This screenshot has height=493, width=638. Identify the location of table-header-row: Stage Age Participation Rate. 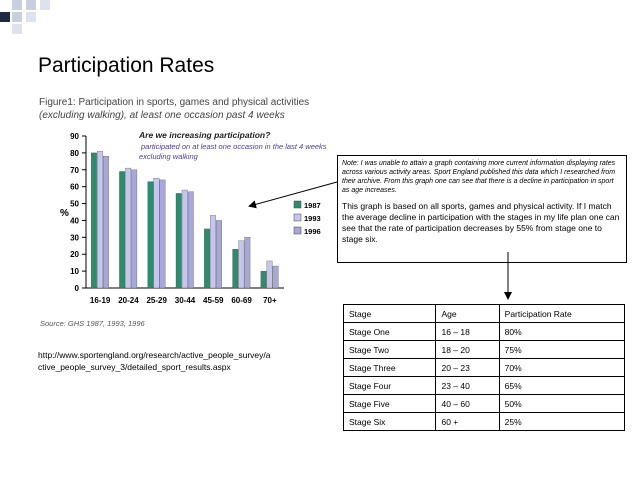
(484, 313).